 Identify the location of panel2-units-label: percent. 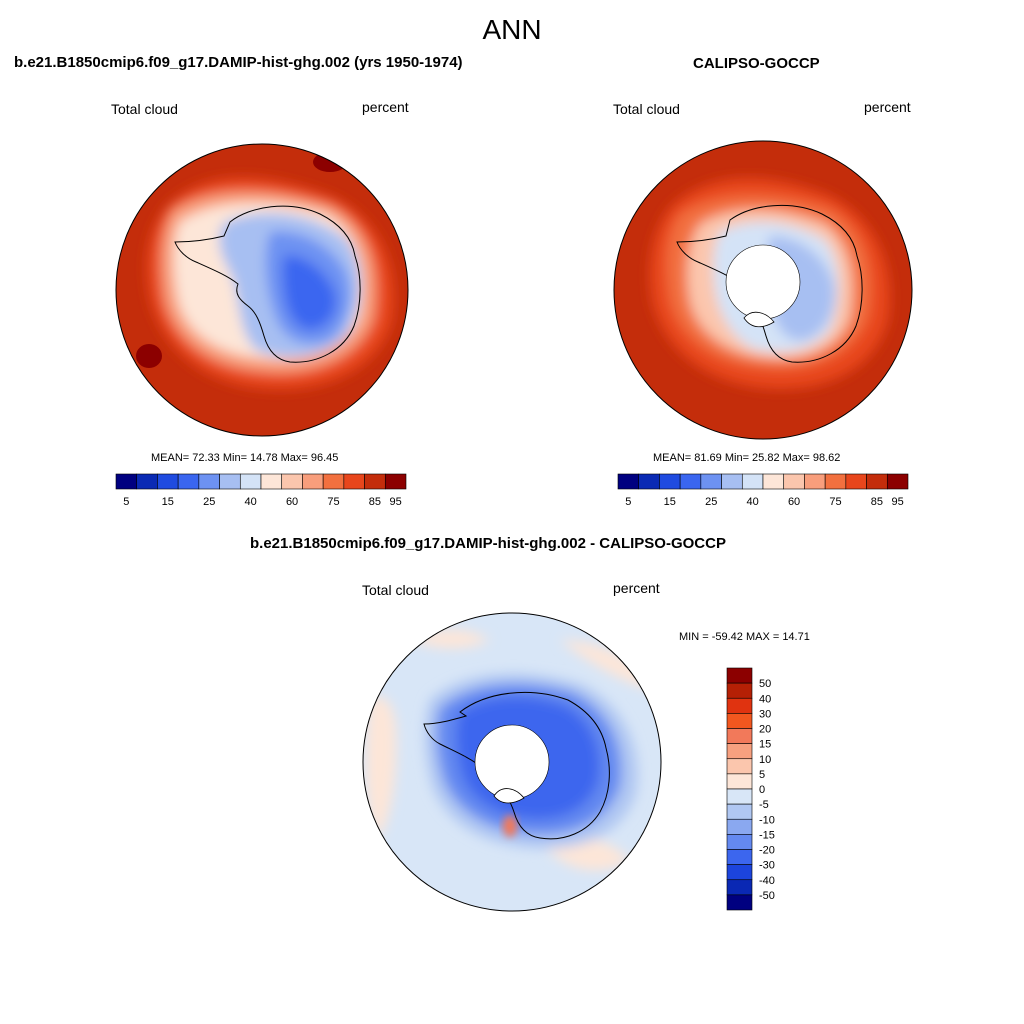
(887, 107).